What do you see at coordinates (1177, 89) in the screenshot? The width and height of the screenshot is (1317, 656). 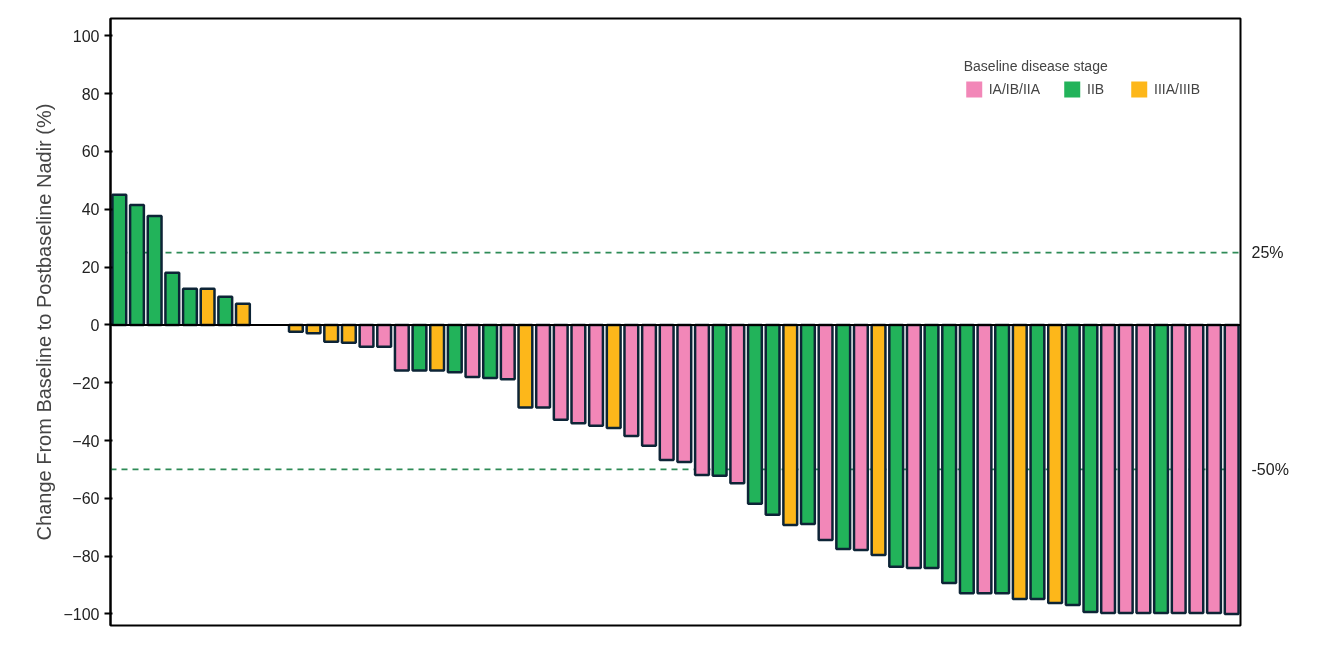 I see `legend-label: IIIA/IIIB` at bounding box center [1177, 89].